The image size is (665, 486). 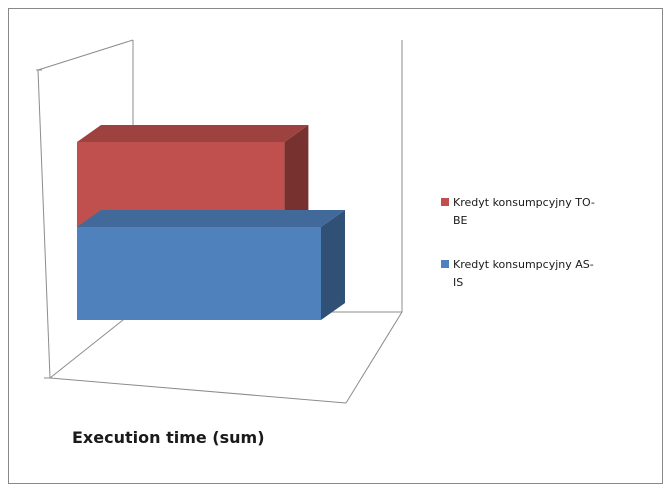 I want to click on legend-label: Kredyt konsumpcyjny TO-, so click(x=524, y=202).